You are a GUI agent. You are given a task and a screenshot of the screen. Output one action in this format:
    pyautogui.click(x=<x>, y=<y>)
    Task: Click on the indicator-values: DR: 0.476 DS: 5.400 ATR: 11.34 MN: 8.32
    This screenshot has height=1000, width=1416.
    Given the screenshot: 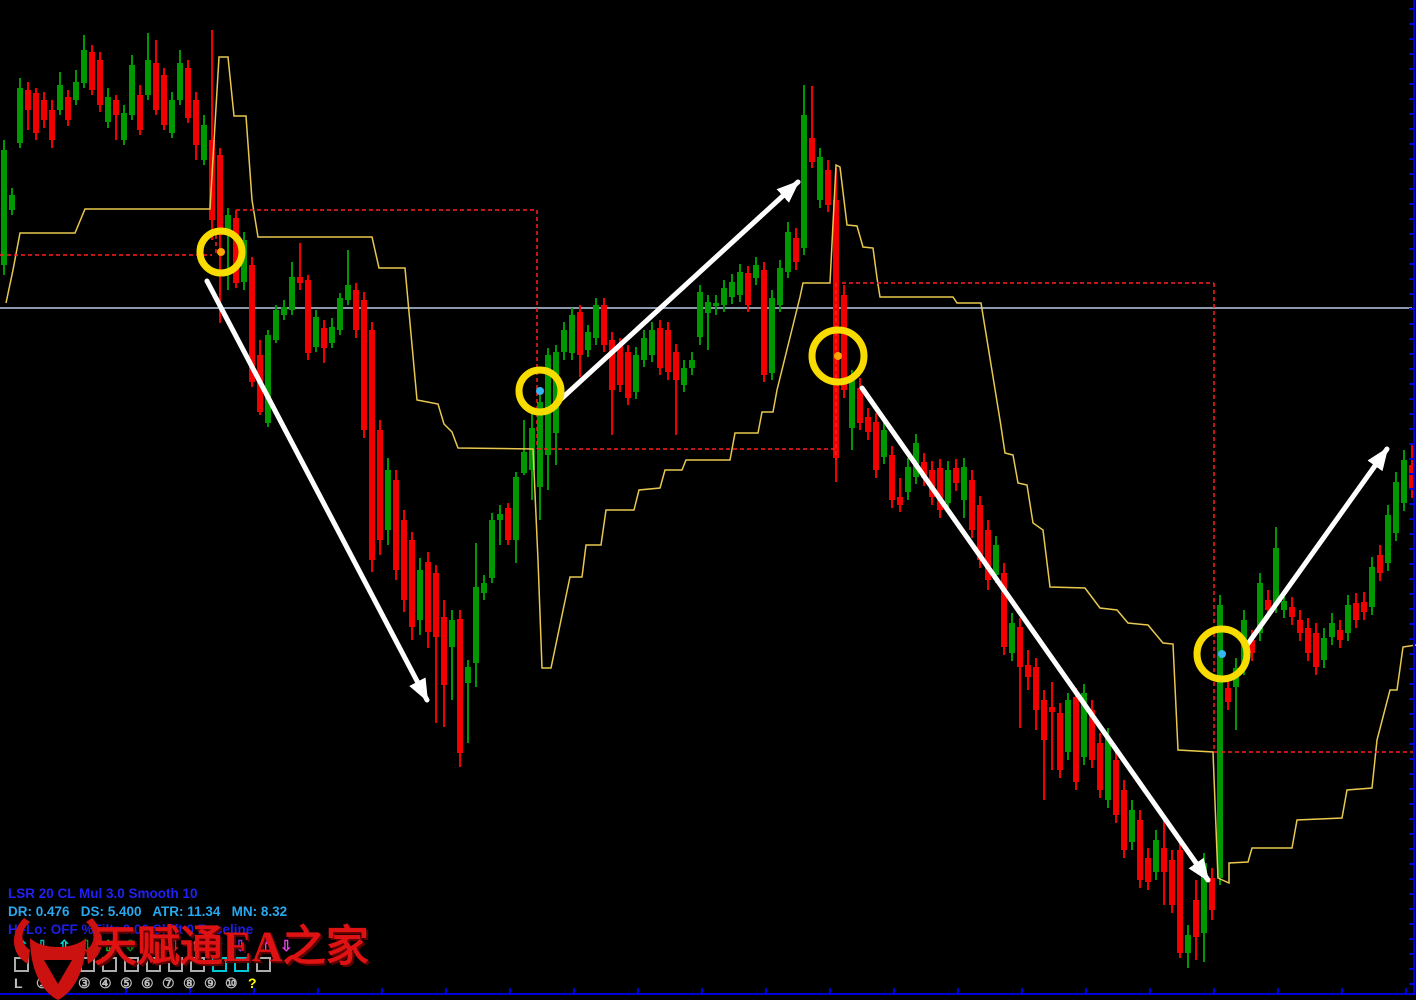 What is the action you would take?
    pyautogui.click(x=148, y=911)
    